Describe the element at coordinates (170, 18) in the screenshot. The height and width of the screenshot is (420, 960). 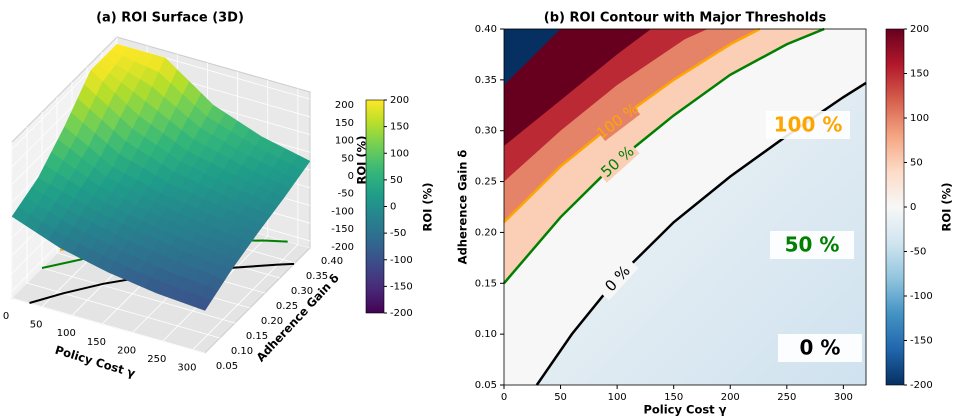
I see `chart-title: (a) ROI Surface (3D)` at that location.